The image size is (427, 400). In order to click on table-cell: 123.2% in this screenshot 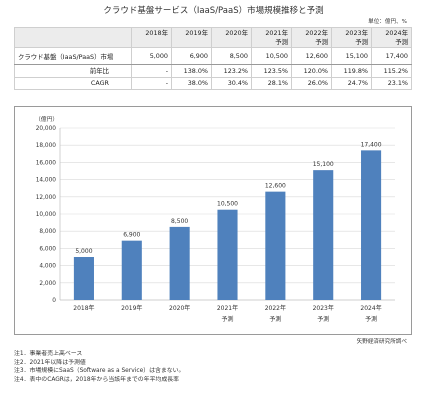, I will do `click(231, 71)`.